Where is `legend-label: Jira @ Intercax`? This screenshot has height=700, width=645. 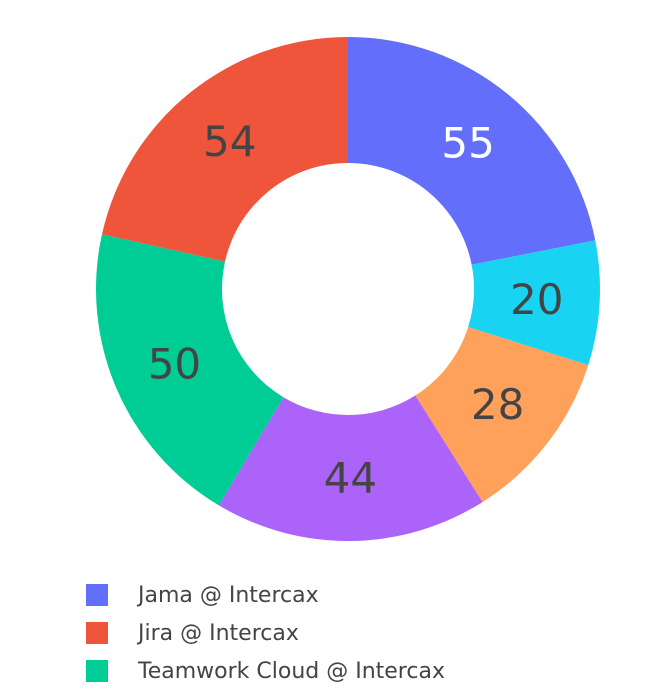 legend-label: Jira @ Intercax is located at coordinates (218, 633).